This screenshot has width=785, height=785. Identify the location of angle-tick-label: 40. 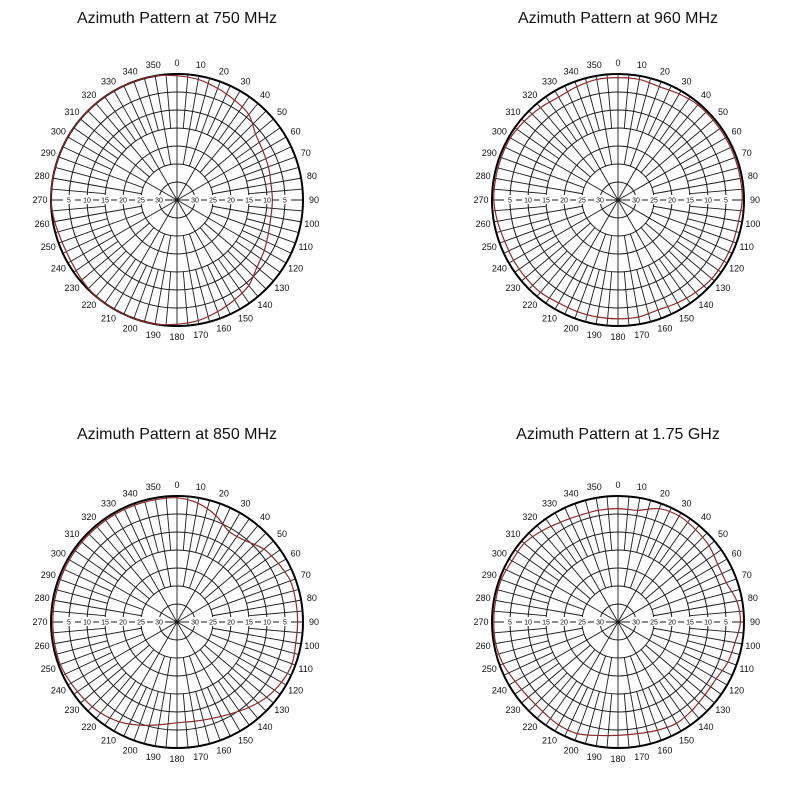
(706, 95).